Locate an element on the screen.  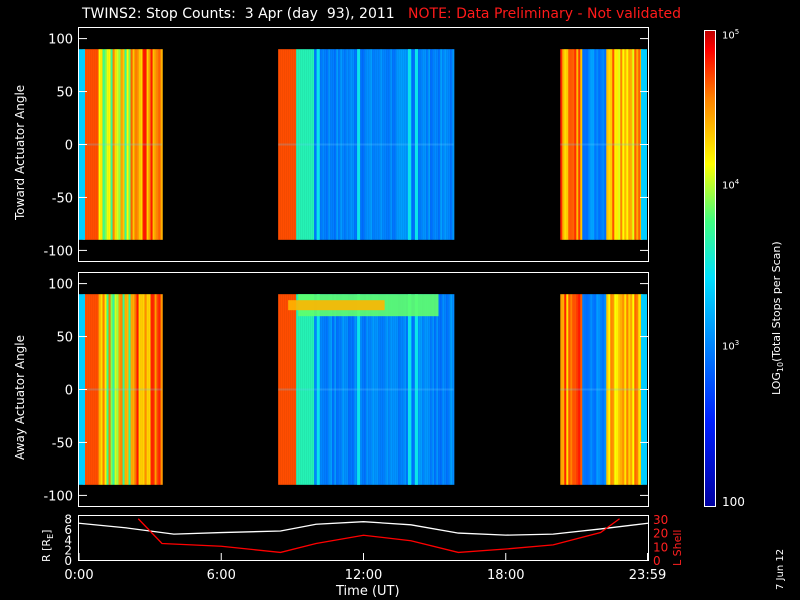
lshell-ytick-label: 30 is located at coordinates (660, 520).